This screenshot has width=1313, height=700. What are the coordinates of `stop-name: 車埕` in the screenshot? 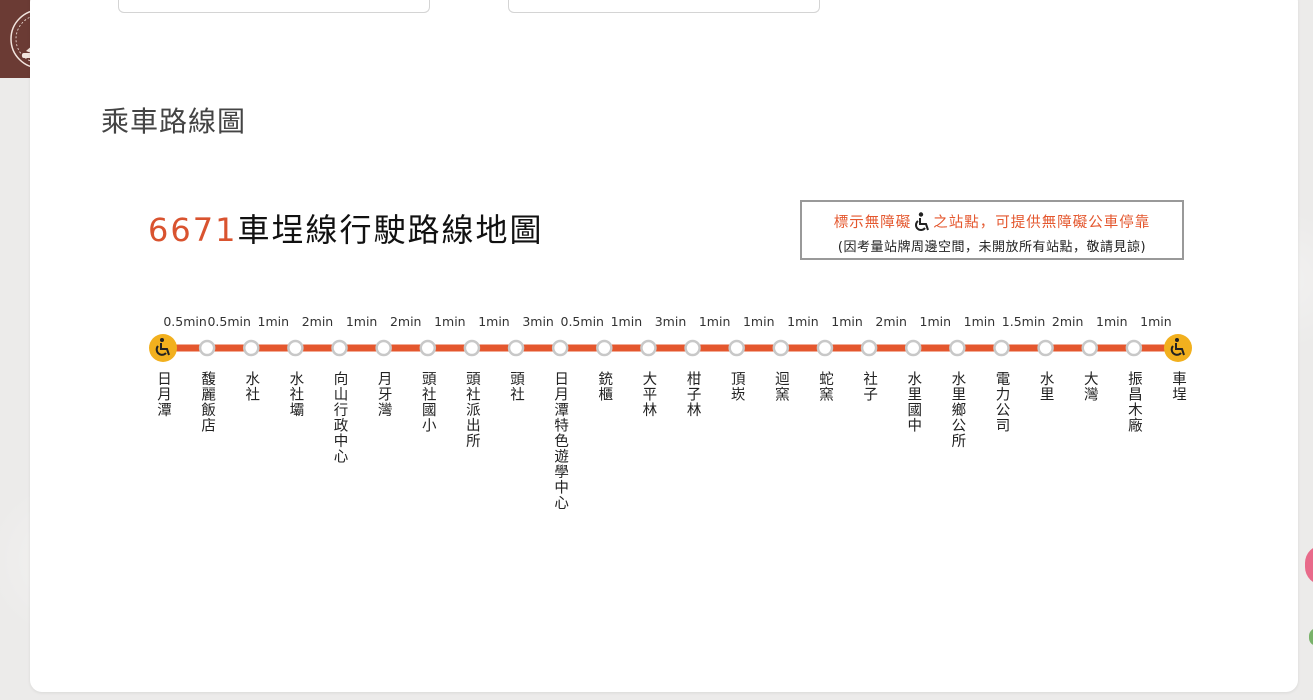 It's located at (1178, 386).